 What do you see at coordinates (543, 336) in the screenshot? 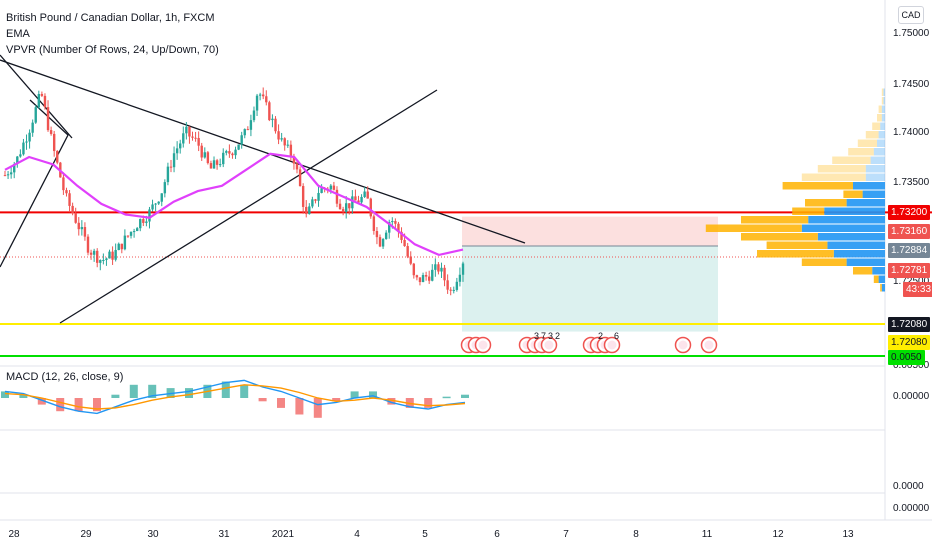
I see `event-count-label: 7` at bounding box center [543, 336].